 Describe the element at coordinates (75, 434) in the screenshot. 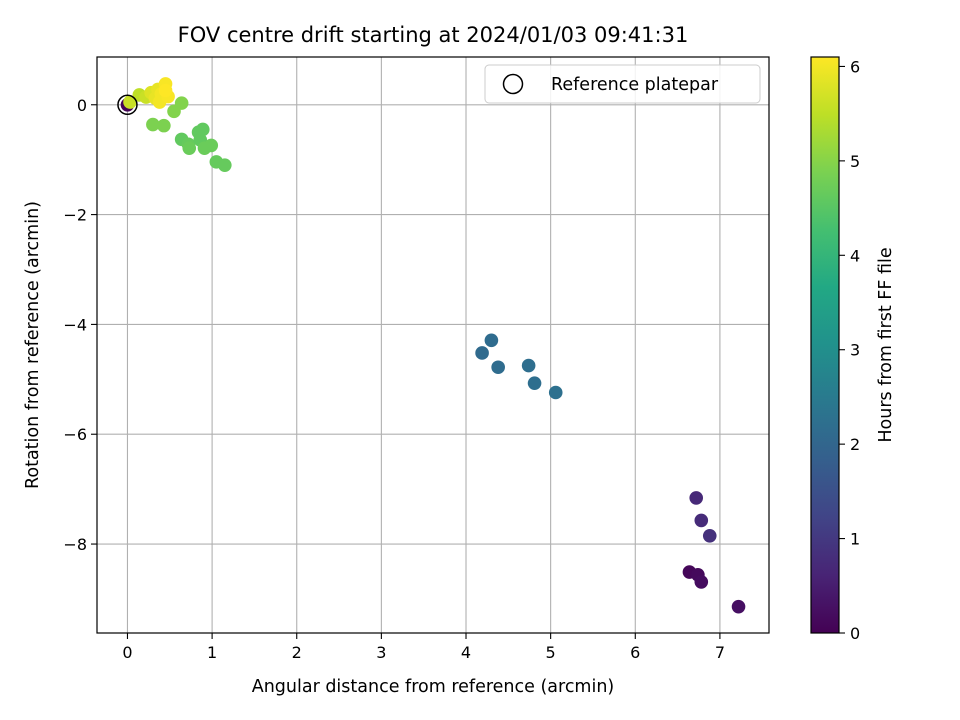

I see `y-tick-label: −6` at that location.